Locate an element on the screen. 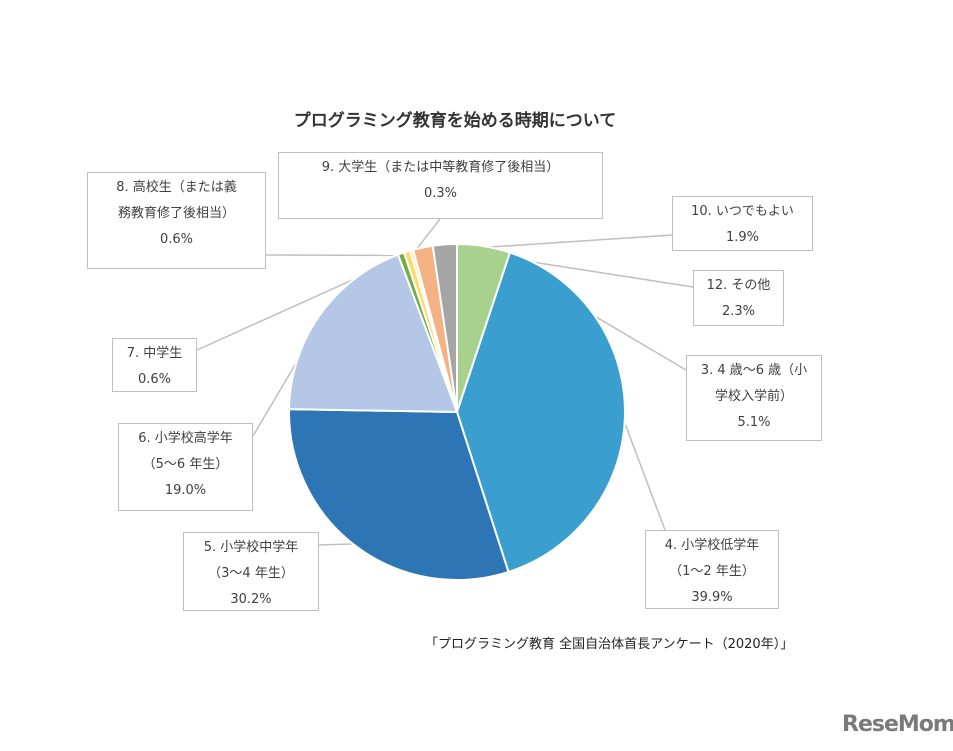  data-label: 12. その他 2.3% is located at coordinates (738, 298).